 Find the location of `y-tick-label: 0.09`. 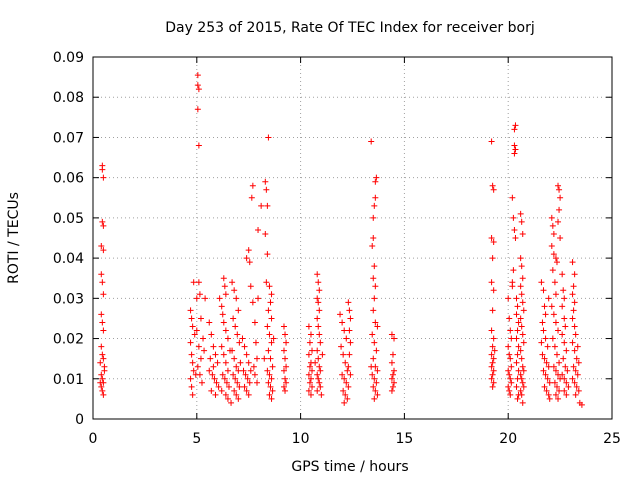

y-tick-label: 0.09 is located at coordinates (68, 58).